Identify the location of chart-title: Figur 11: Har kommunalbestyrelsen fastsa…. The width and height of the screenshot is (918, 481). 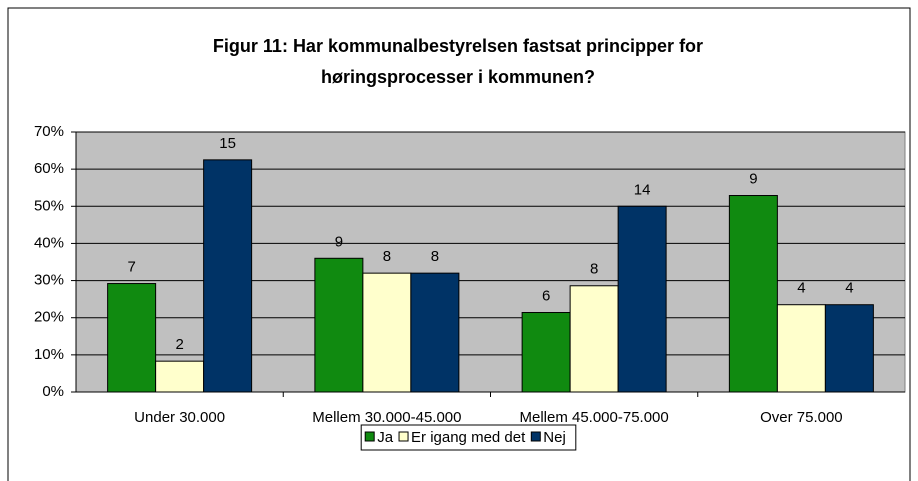
(458, 46).